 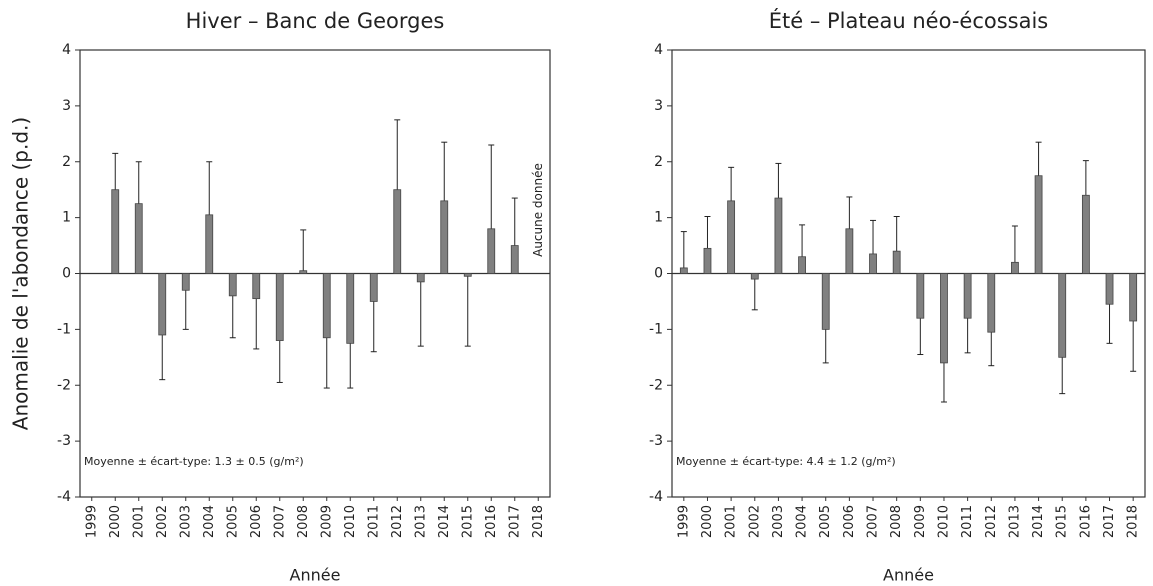 I want to click on chart-title: Été – Plateau néo-écossais, so click(x=909, y=20).